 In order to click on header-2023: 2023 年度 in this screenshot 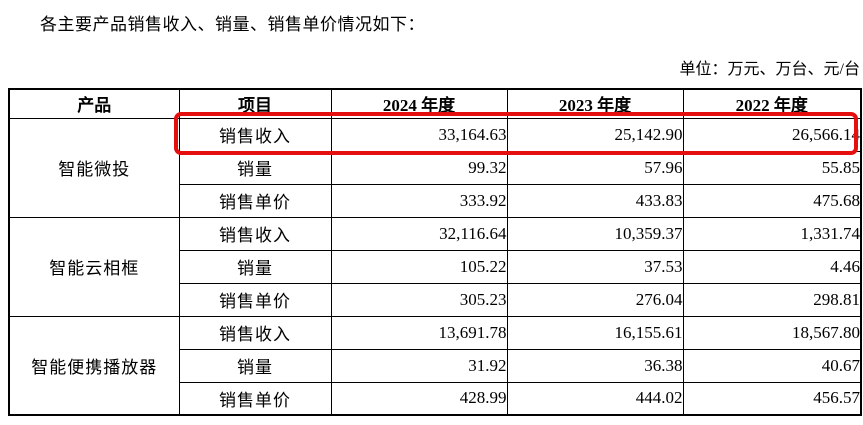, I will do `click(595, 103)`.